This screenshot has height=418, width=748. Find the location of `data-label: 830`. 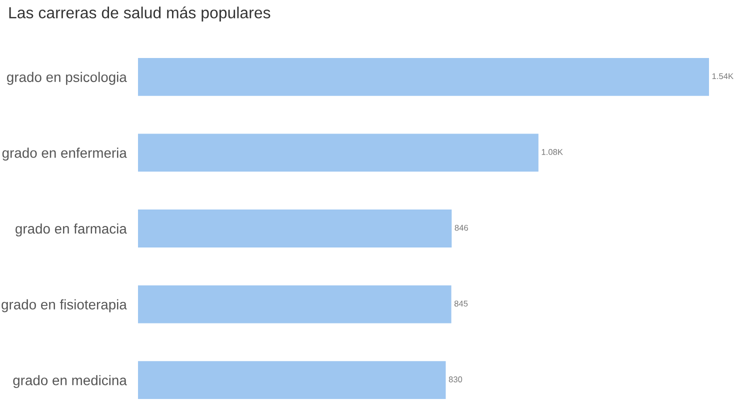

data-label: 830 is located at coordinates (455, 379).